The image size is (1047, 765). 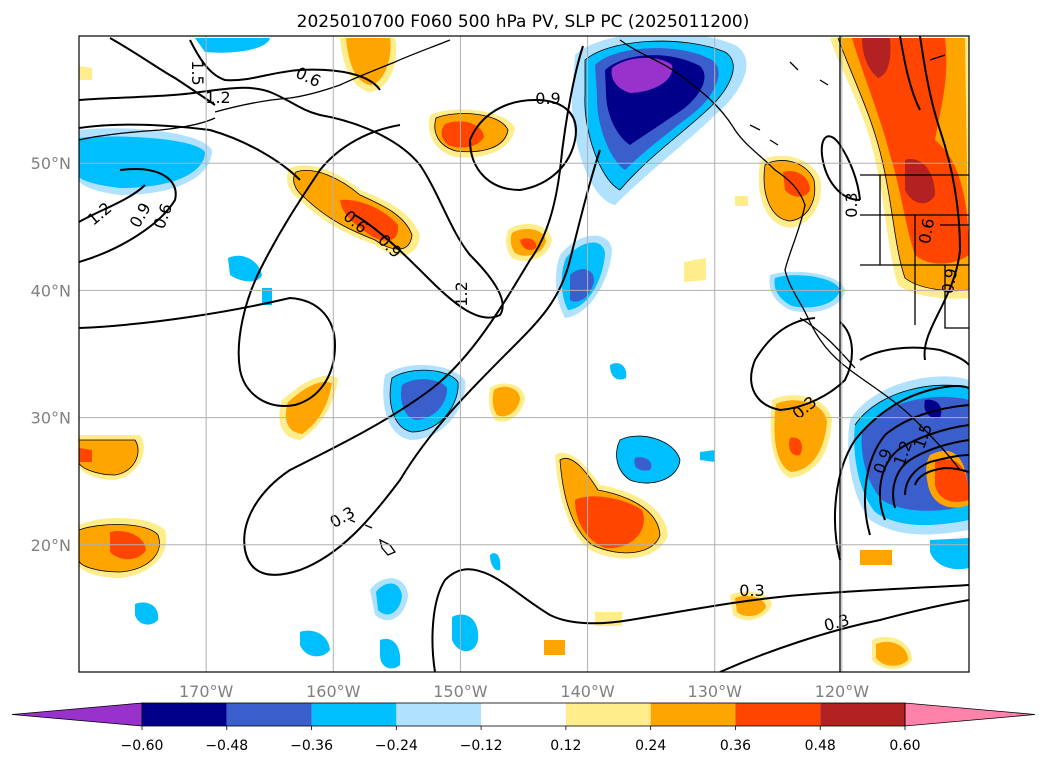 What do you see at coordinates (51, 418) in the screenshot?
I see `lat-tick-label: 30°N` at bounding box center [51, 418].